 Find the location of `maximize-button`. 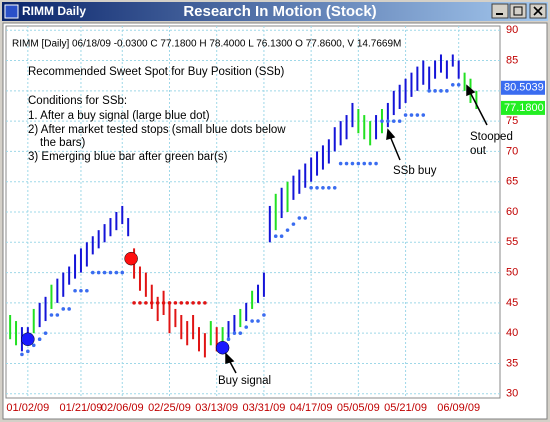

maximize-button is located at coordinates (518, 11).